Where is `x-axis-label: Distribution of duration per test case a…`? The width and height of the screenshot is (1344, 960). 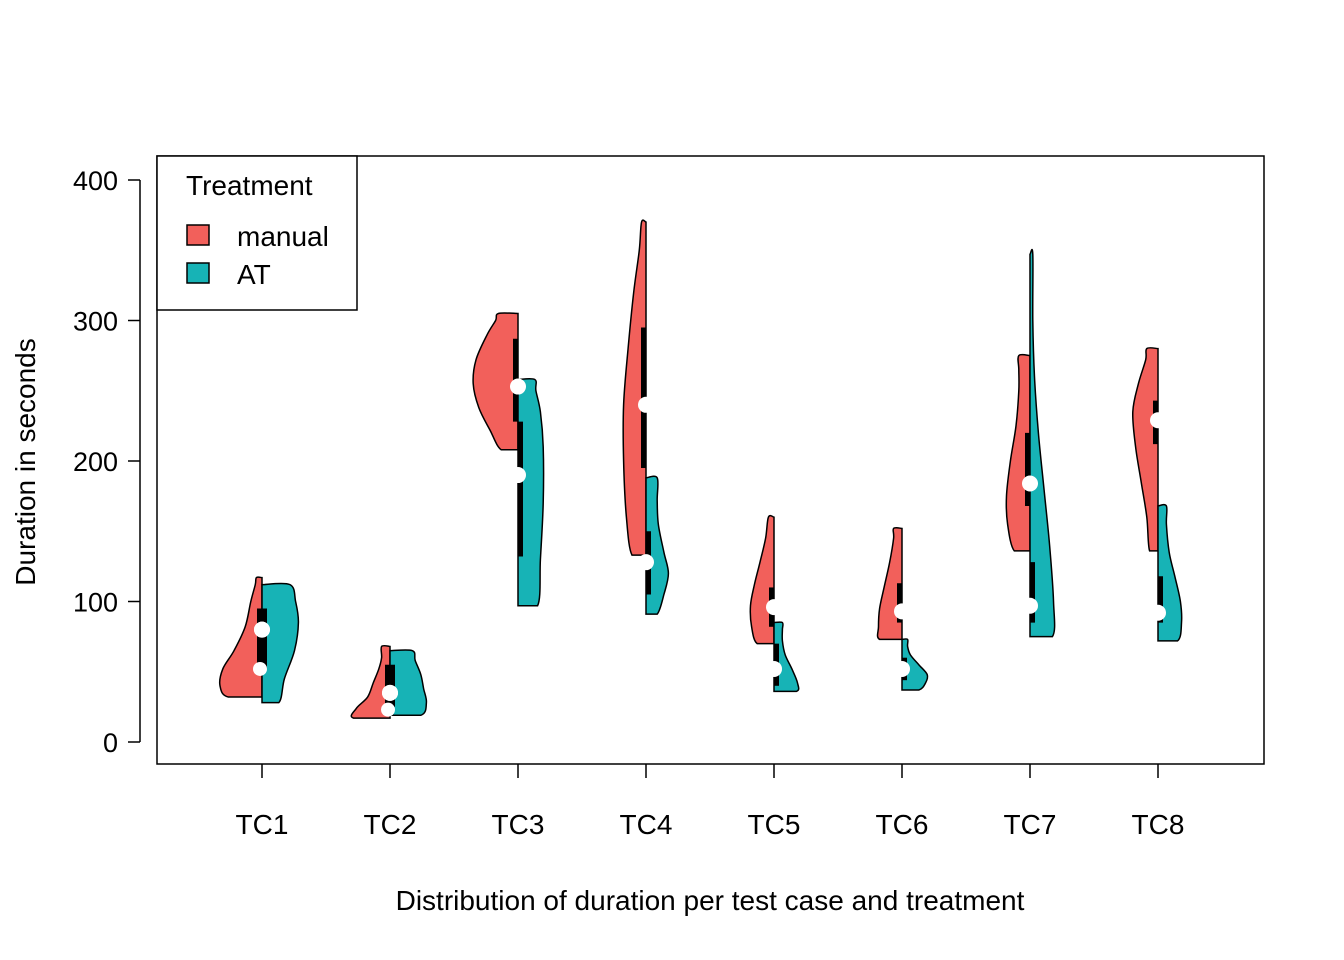
x-axis-label: Distribution of duration per test case a… is located at coordinates (710, 900).